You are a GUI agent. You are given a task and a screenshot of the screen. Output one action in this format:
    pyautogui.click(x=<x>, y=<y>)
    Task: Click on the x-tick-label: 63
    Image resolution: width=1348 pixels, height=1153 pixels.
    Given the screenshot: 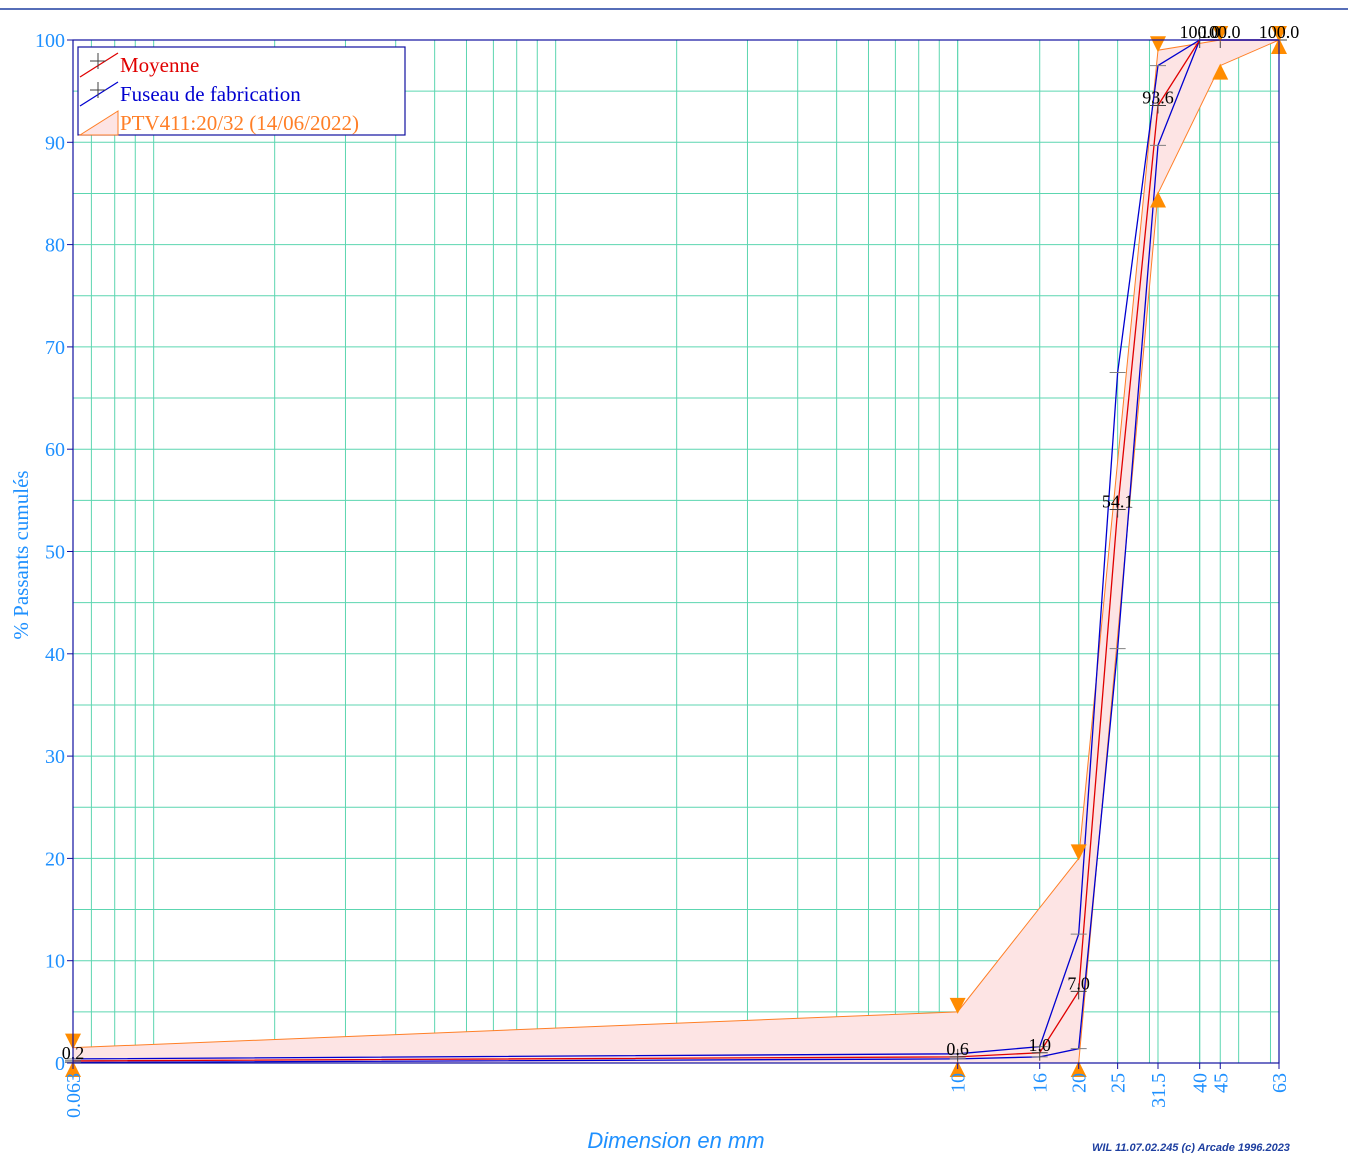 What is the action you would take?
    pyautogui.click(x=1280, y=1083)
    